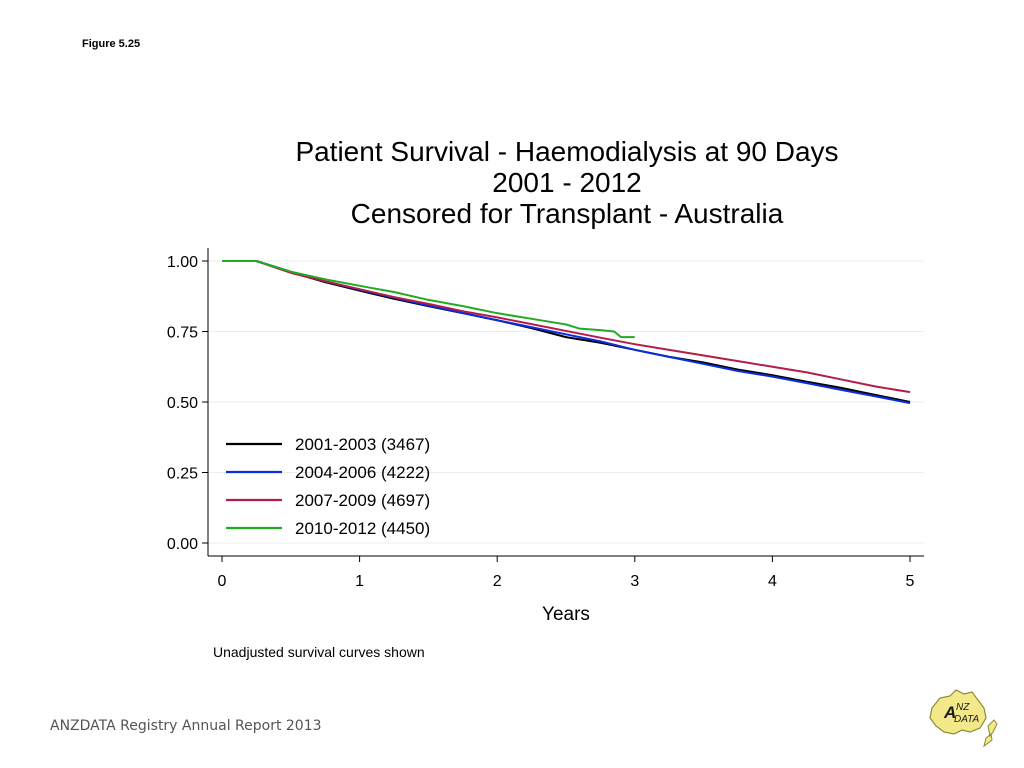 The height and width of the screenshot is (768, 1024). Describe the element at coordinates (362, 500) in the screenshot. I see `legend-label-2: 2007-2009 (4697)` at that location.